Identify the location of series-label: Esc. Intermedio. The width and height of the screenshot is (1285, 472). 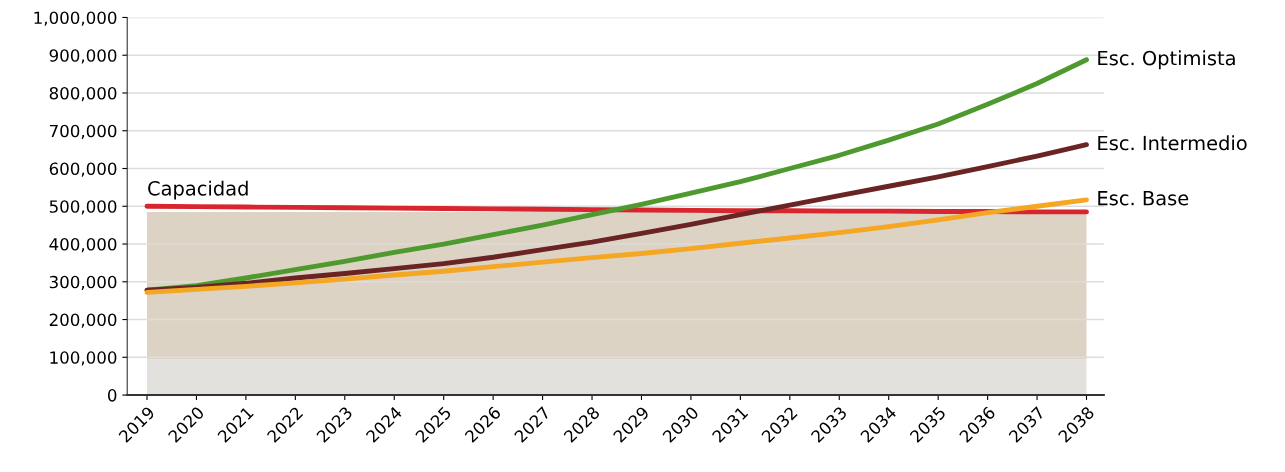
(1172, 143).